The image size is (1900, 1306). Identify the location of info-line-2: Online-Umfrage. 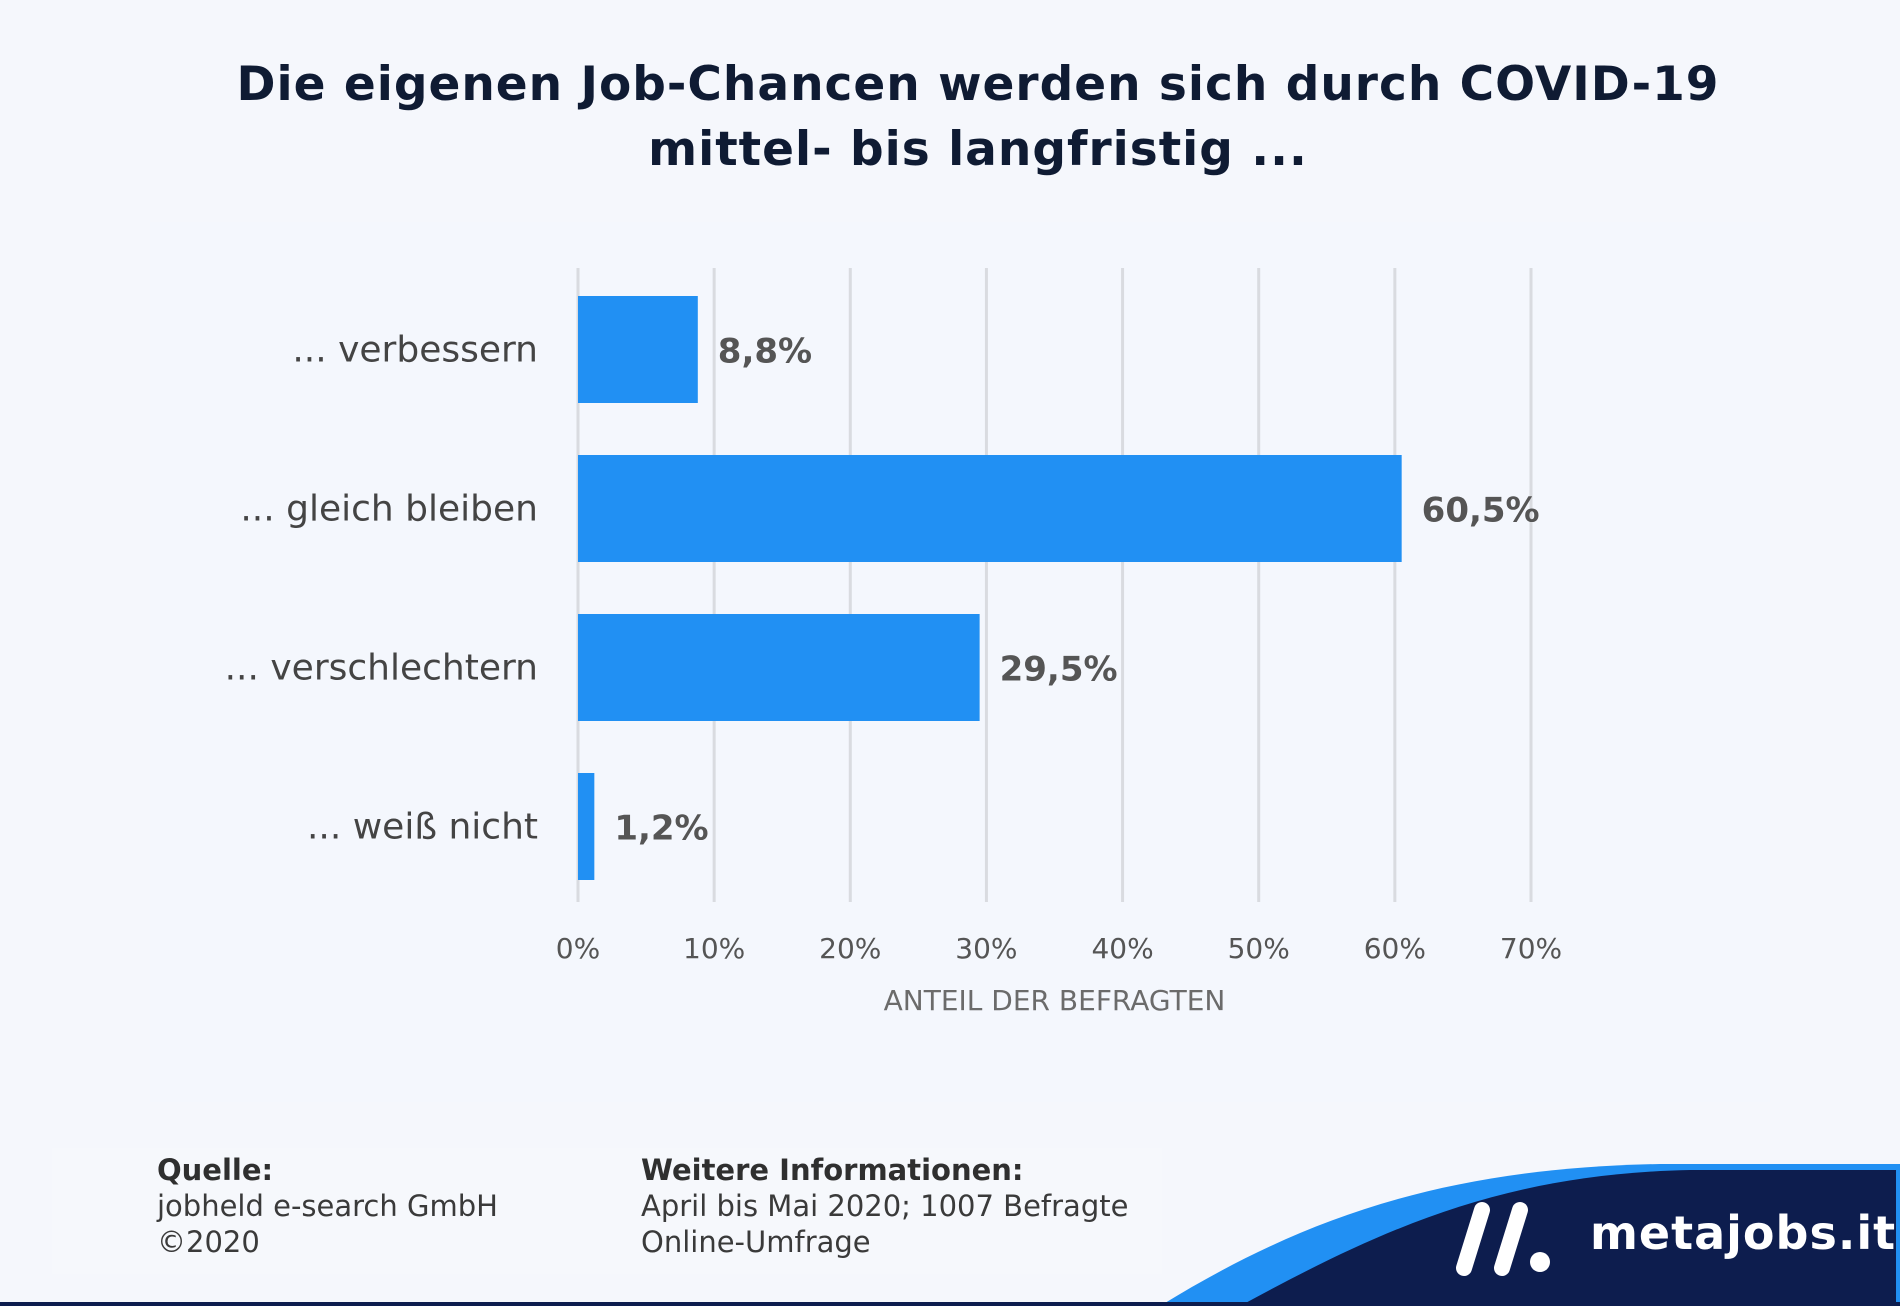
(756, 1242).